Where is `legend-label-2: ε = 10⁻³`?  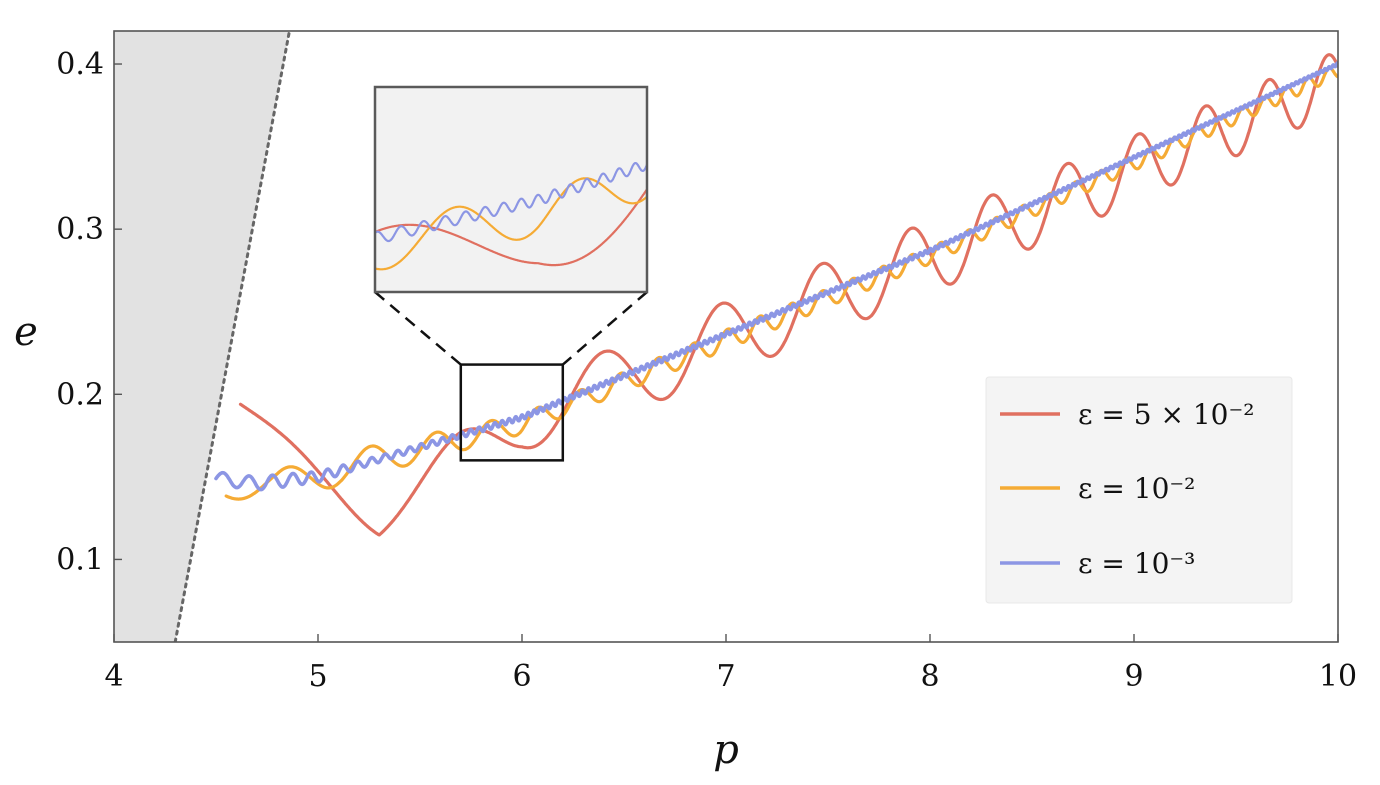
legend-label-2: ε = 10⁻³ is located at coordinates (1136, 563).